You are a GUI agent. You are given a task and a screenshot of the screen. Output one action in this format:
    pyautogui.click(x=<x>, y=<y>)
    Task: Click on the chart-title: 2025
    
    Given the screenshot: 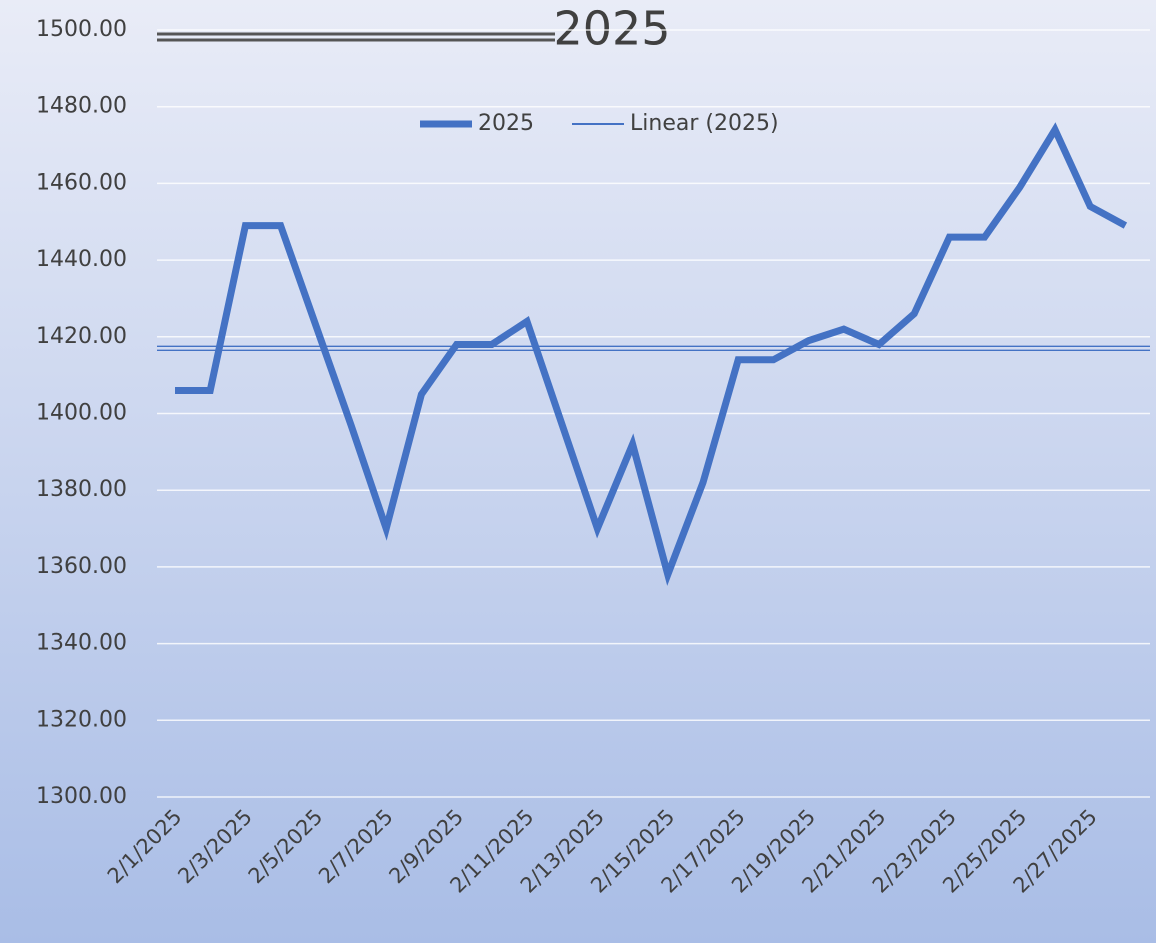 What is the action you would take?
    pyautogui.click(x=611, y=29)
    